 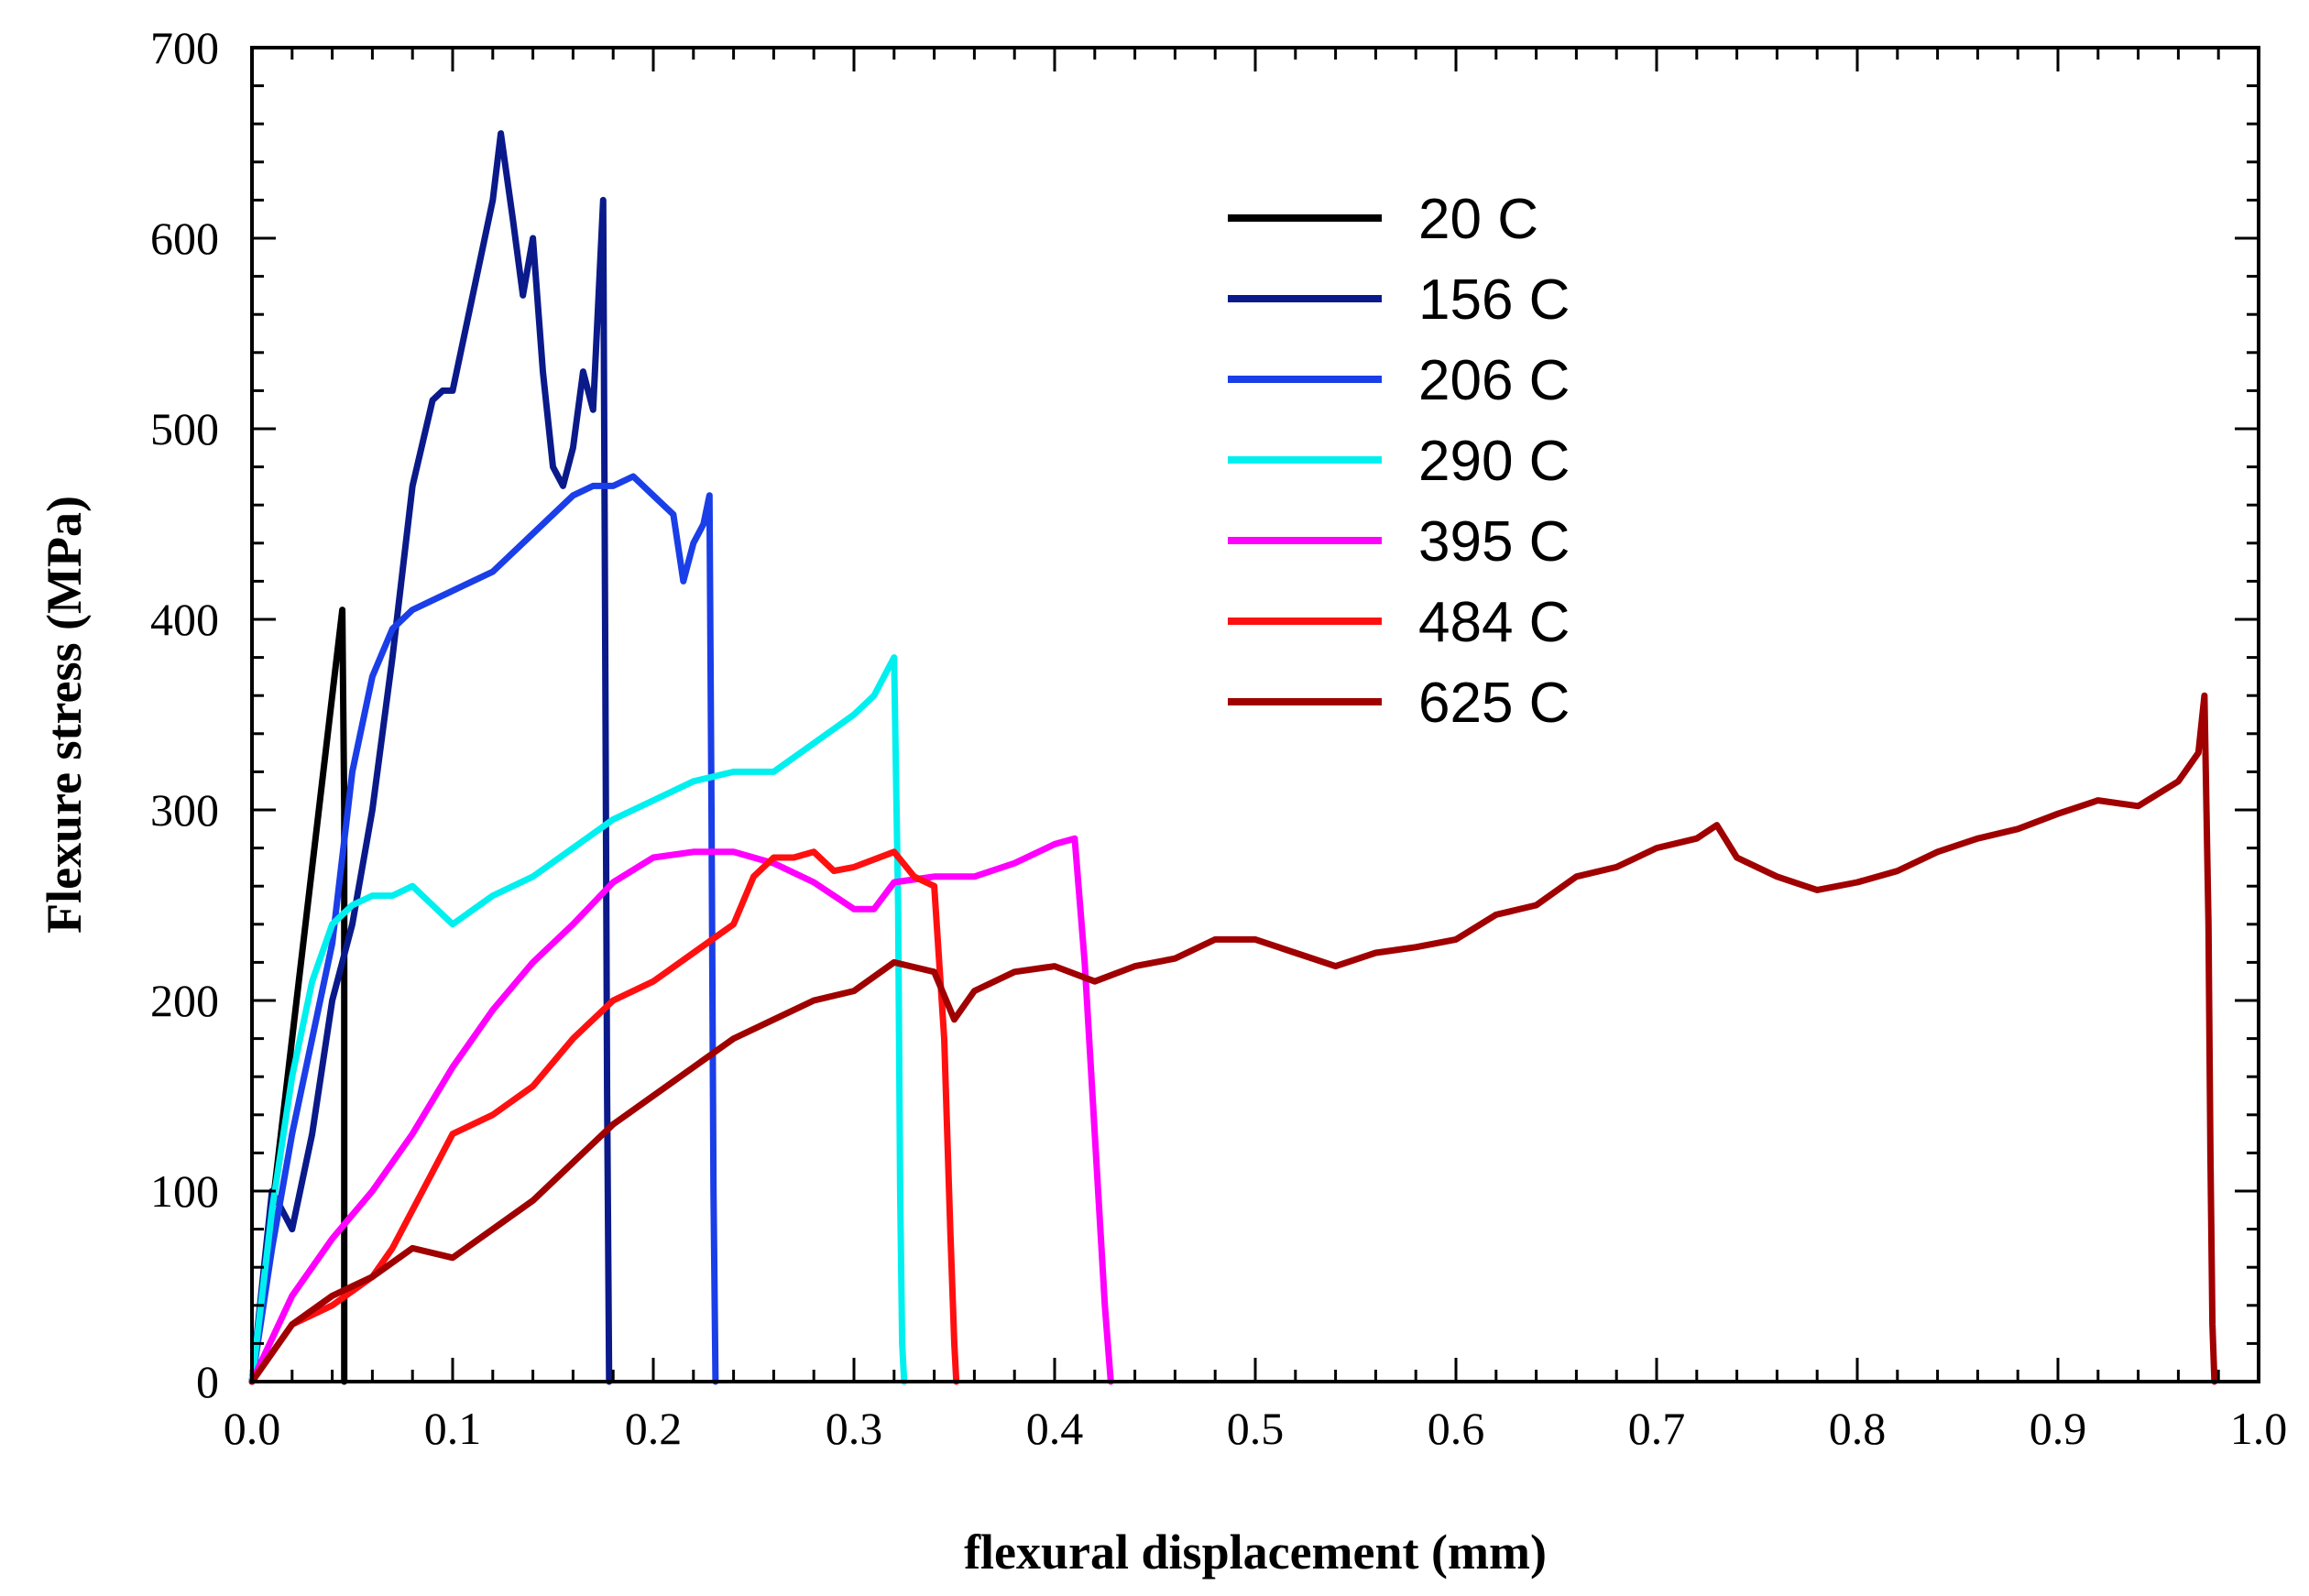 What do you see at coordinates (2259, 1428) in the screenshot?
I see `x-tick-label: 1.0` at bounding box center [2259, 1428].